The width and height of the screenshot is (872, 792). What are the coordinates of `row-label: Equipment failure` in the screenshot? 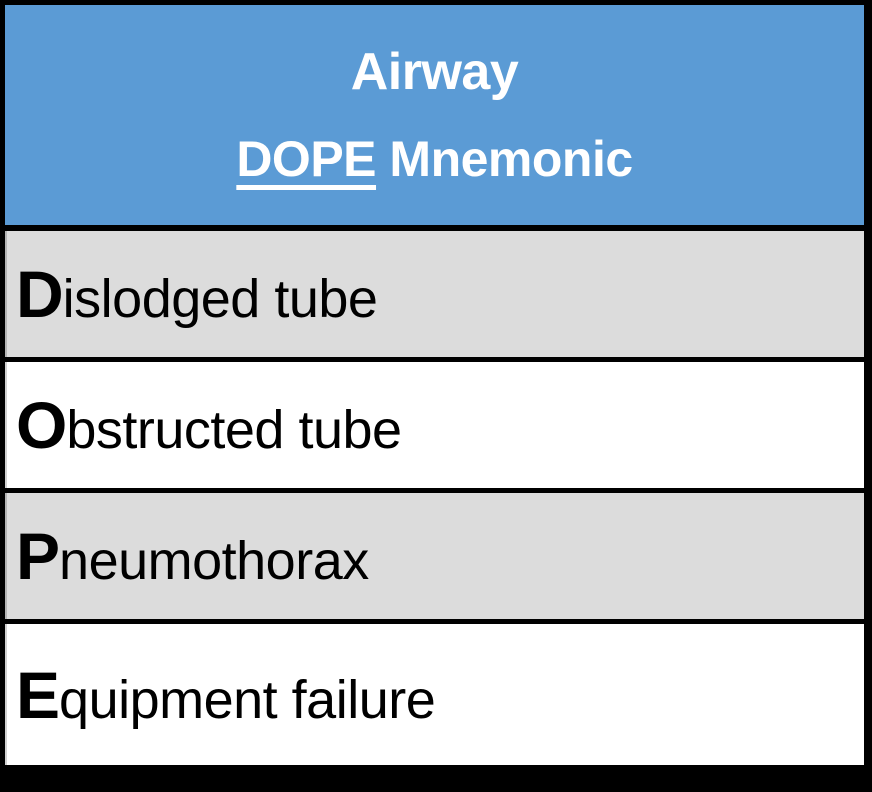 It's located at (226, 696).